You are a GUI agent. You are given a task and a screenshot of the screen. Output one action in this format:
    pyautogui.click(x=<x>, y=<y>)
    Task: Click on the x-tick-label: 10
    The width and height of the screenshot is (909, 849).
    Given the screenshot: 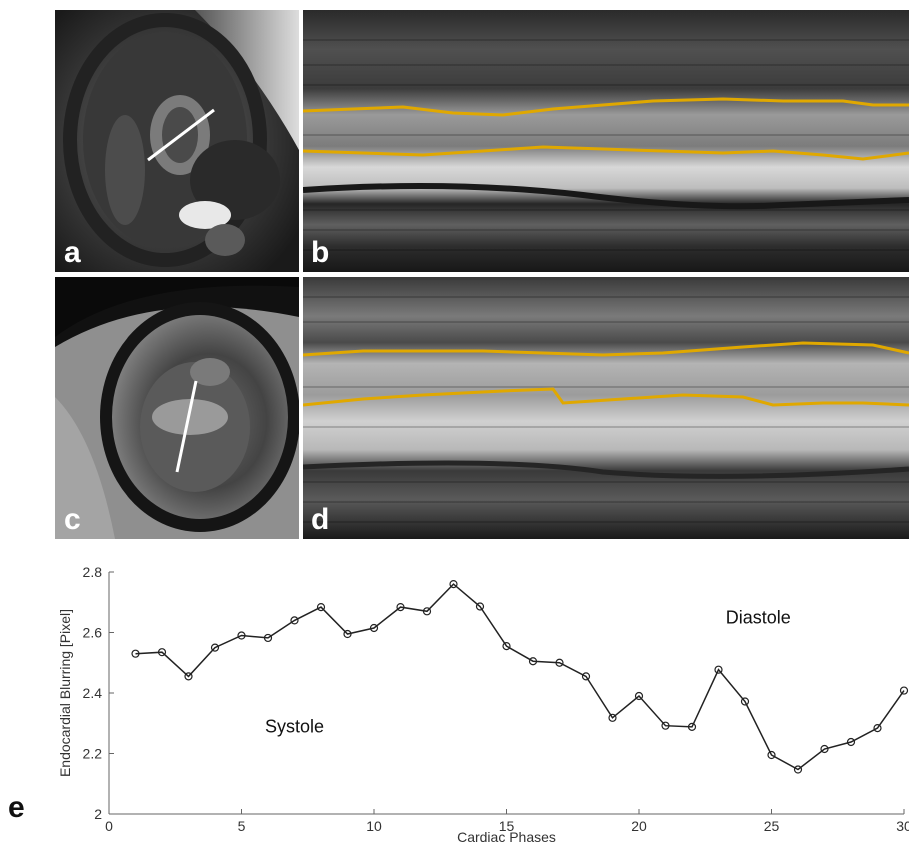 What is the action you would take?
    pyautogui.click(x=374, y=826)
    